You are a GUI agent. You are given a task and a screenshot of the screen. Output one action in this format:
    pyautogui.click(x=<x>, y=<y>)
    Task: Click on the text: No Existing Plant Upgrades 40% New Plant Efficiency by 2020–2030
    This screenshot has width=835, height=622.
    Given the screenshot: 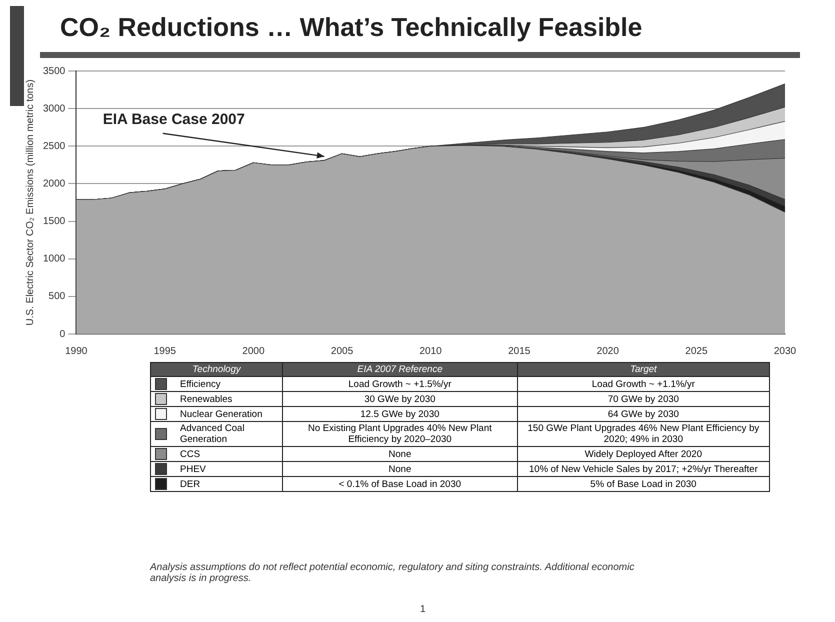 What is the action you would take?
    pyautogui.click(x=400, y=434)
    